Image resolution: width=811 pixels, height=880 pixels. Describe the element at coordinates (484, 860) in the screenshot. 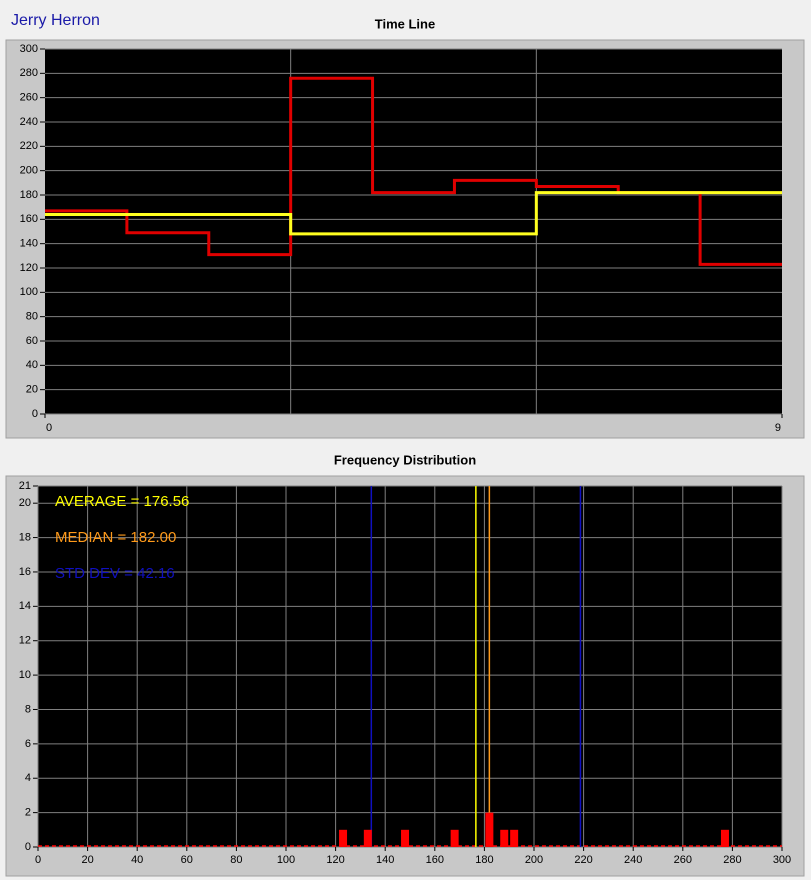

I see `x-tick-label: 180` at that location.